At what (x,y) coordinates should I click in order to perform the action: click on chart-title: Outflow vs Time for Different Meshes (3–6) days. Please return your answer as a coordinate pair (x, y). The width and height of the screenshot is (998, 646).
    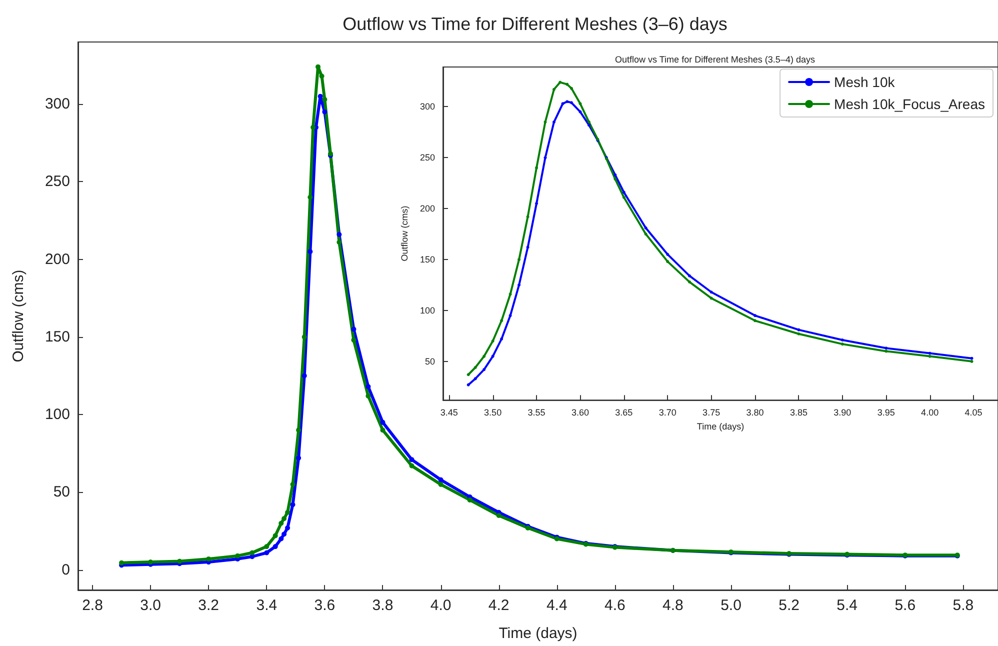
    Looking at the image, I should click on (535, 24).